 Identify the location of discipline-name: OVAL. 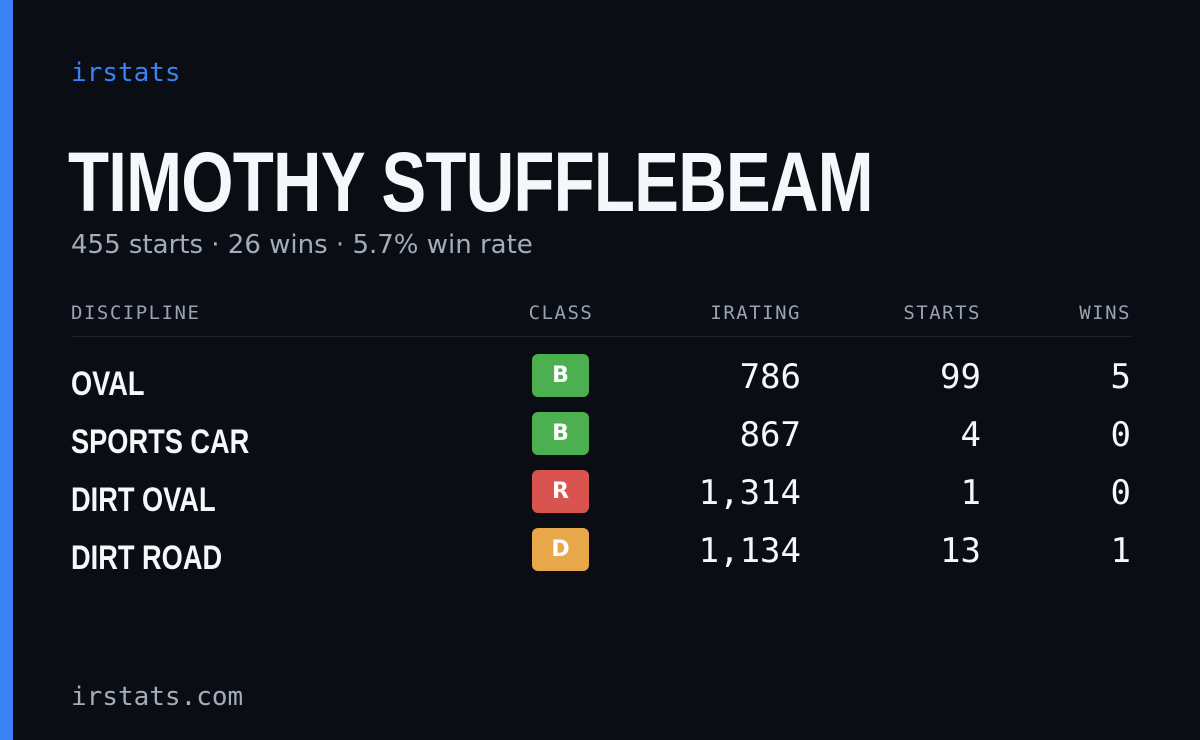
(108, 384).